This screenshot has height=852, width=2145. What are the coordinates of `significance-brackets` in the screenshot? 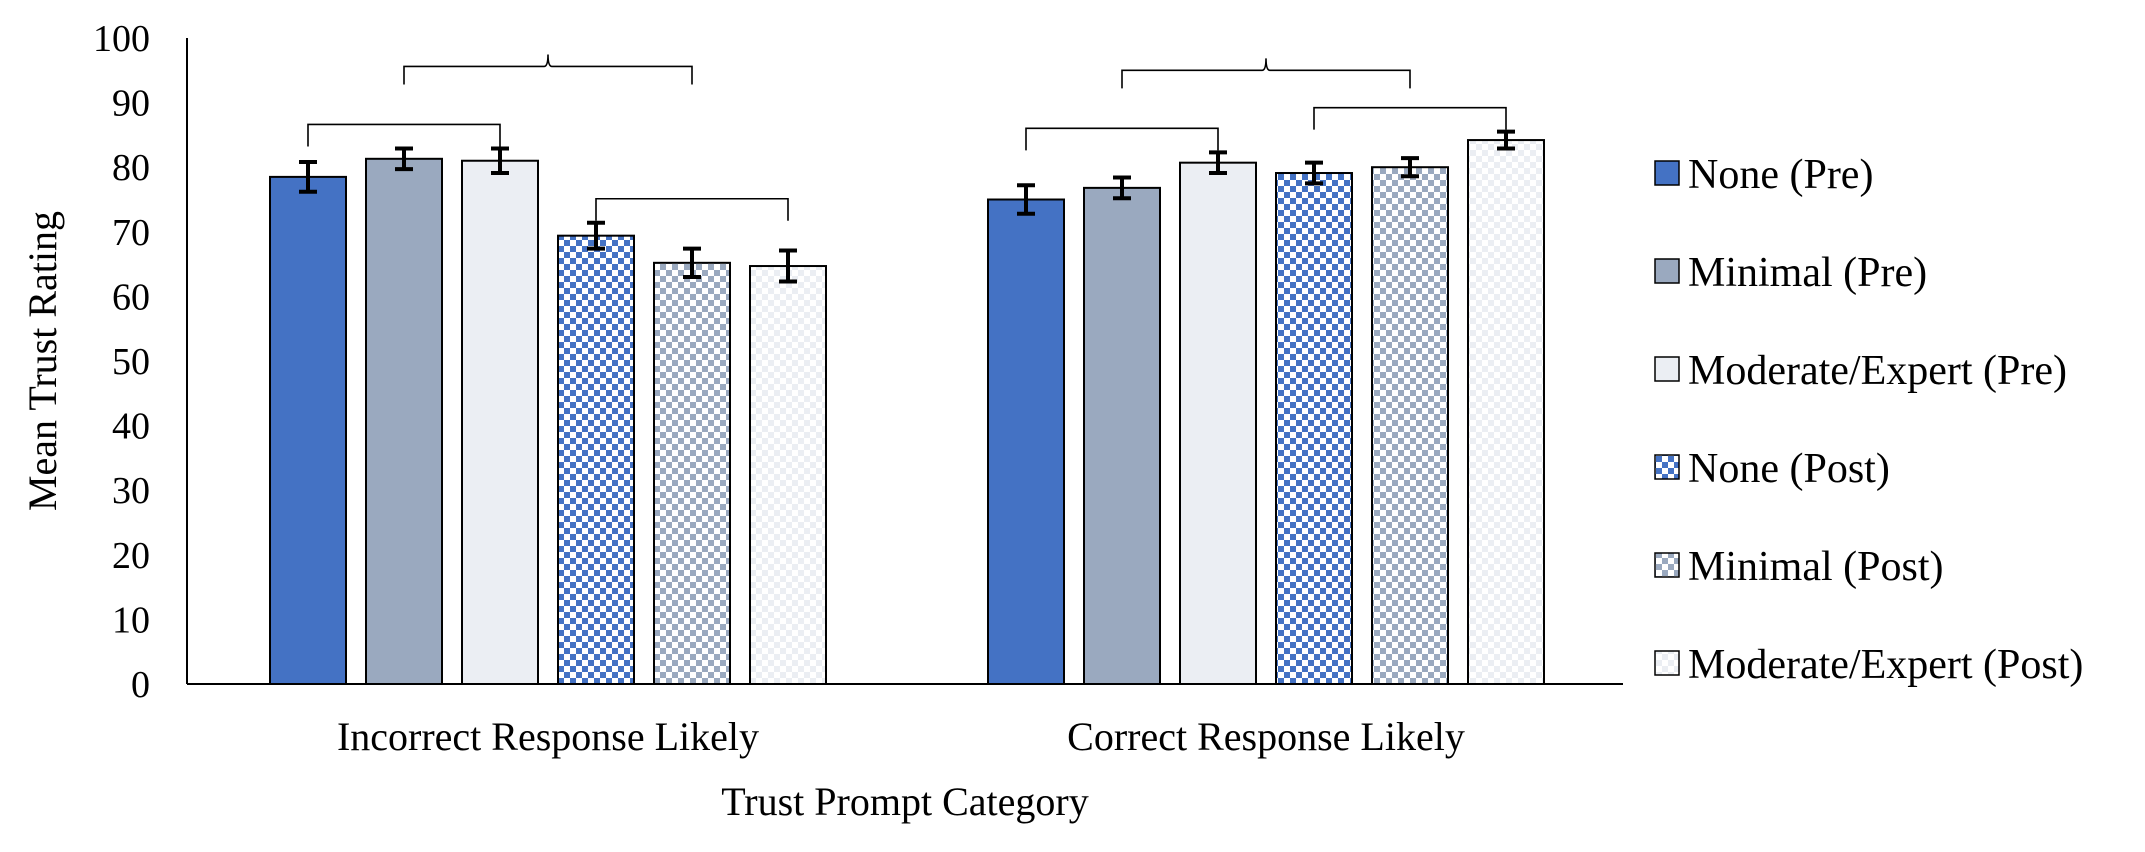 It's located at (907, 137).